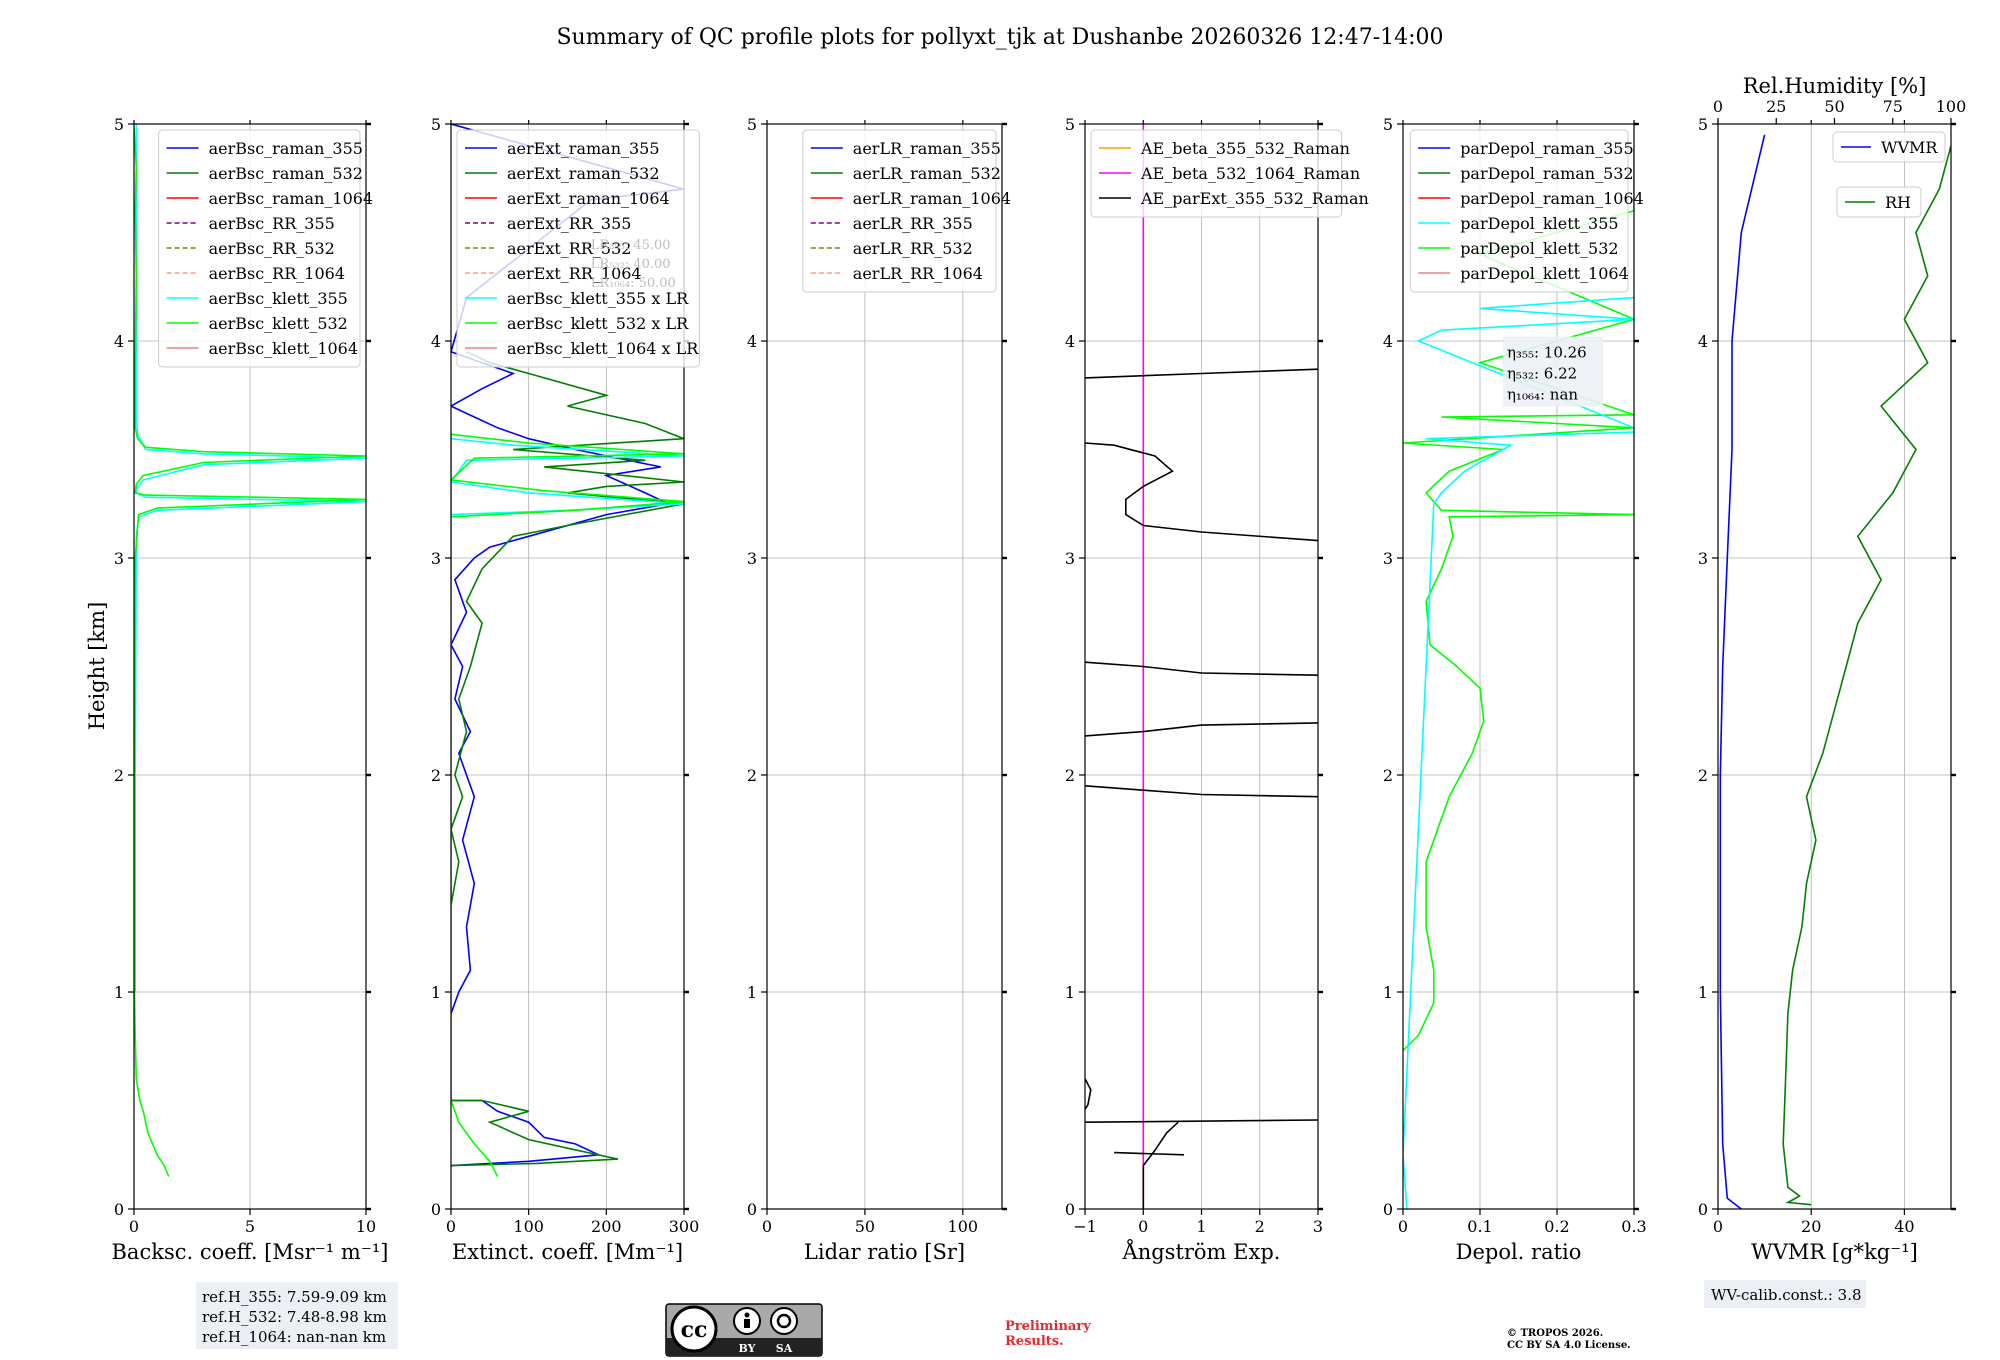  I want to click on eta-box-bg, so click(1553, 371).